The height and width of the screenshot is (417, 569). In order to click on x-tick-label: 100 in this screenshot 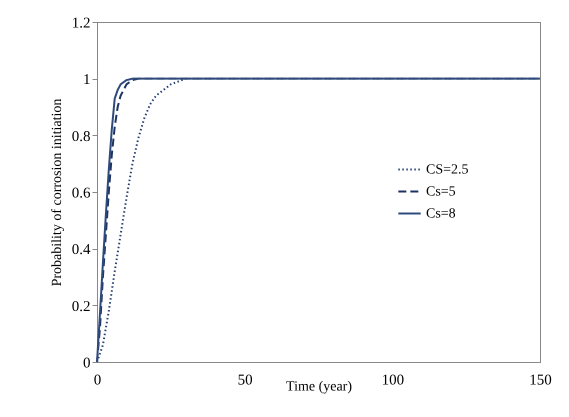, I will do `click(393, 380)`.